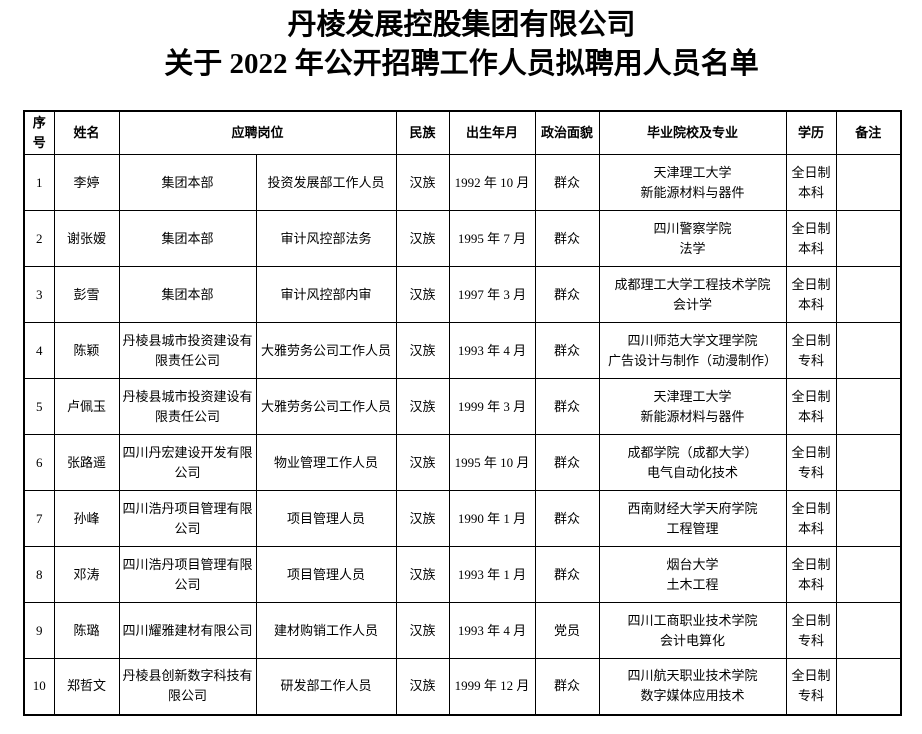 The width and height of the screenshot is (922, 734). What do you see at coordinates (86, 574) in the screenshot?
I see `cell-name: 邓涛` at bounding box center [86, 574].